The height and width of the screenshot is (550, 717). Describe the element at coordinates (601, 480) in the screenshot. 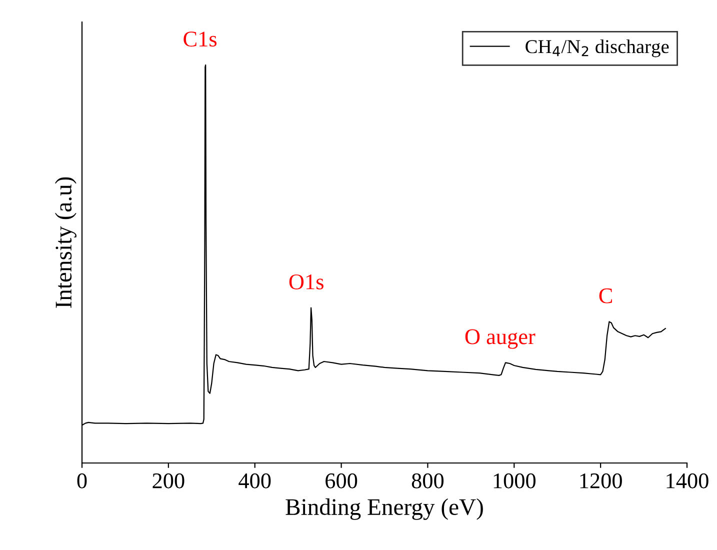

I see `x-tick-label: 1200` at that location.